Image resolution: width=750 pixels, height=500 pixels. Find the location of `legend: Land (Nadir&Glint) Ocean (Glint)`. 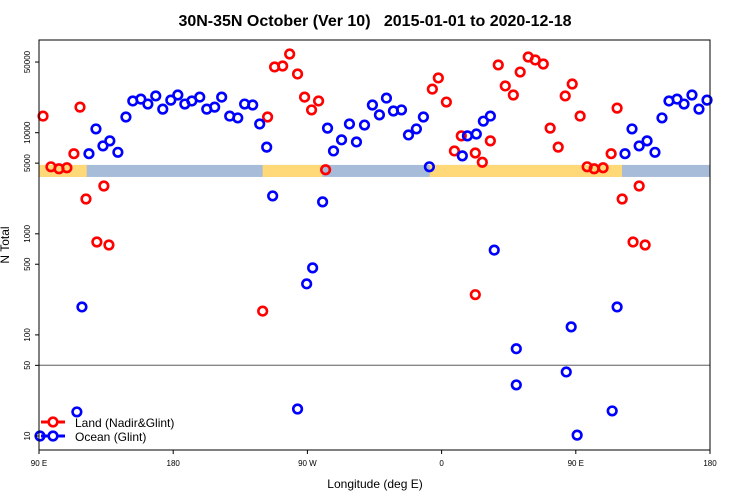

legend: Land (Nadir&Glint) Ocean (Glint) is located at coordinates (107, 430).